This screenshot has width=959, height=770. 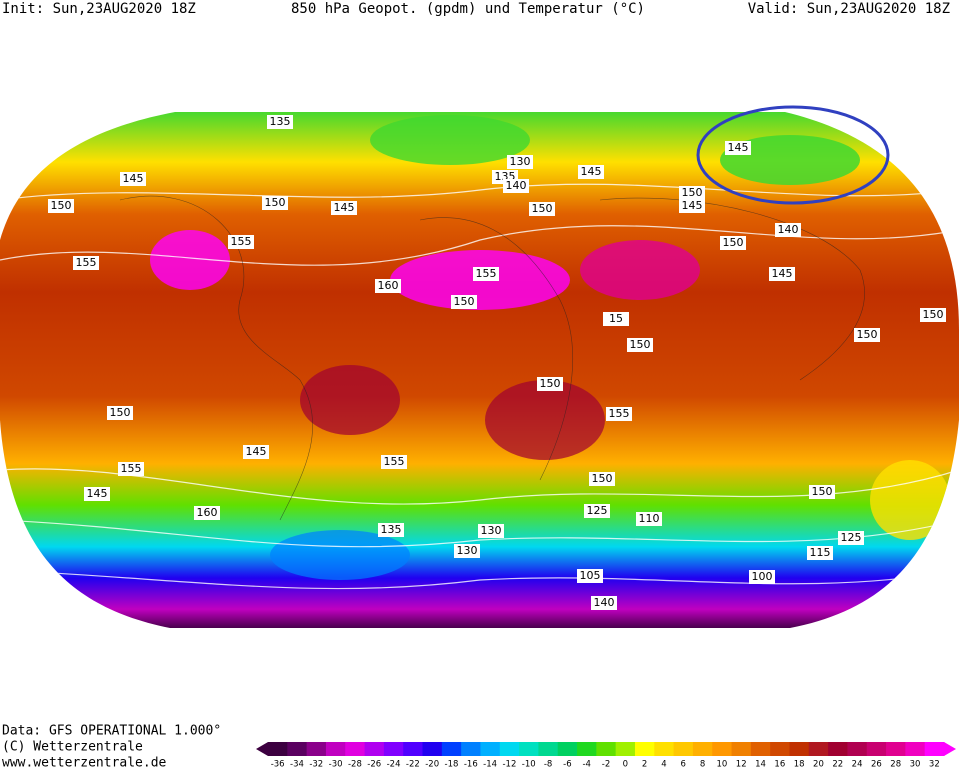 What do you see at coordinates (548, 765) in the screenshot?
I see `colorbar-tick-label: -8` at bounding box center [548, 765].